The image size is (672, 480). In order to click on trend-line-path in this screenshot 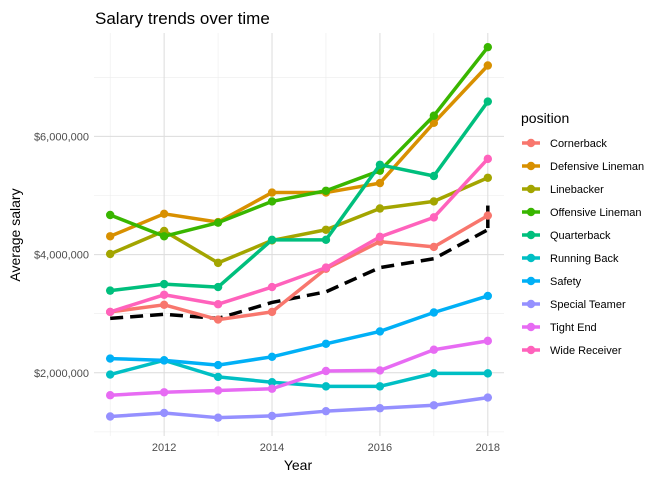, I will do `click(299, 274)`.